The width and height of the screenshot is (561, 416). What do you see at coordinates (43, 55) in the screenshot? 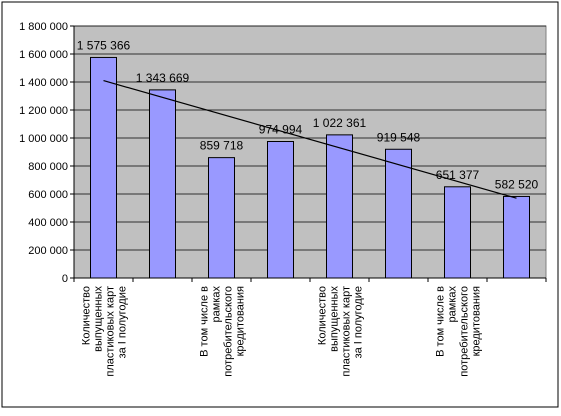
I see `y-tick-label: 1 600 000` at bounding box center [43, 55].